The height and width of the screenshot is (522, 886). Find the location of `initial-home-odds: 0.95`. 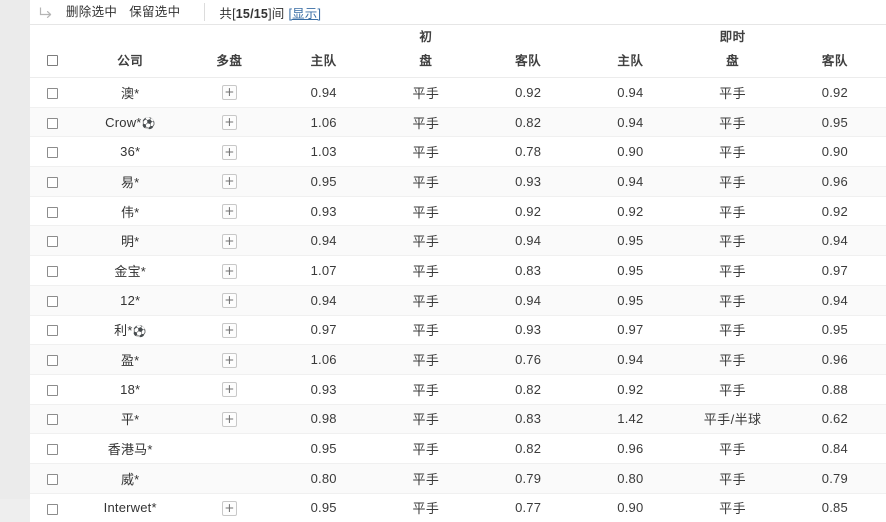

initial-home-odds: 0.95 is located at coordinates (324, 448).